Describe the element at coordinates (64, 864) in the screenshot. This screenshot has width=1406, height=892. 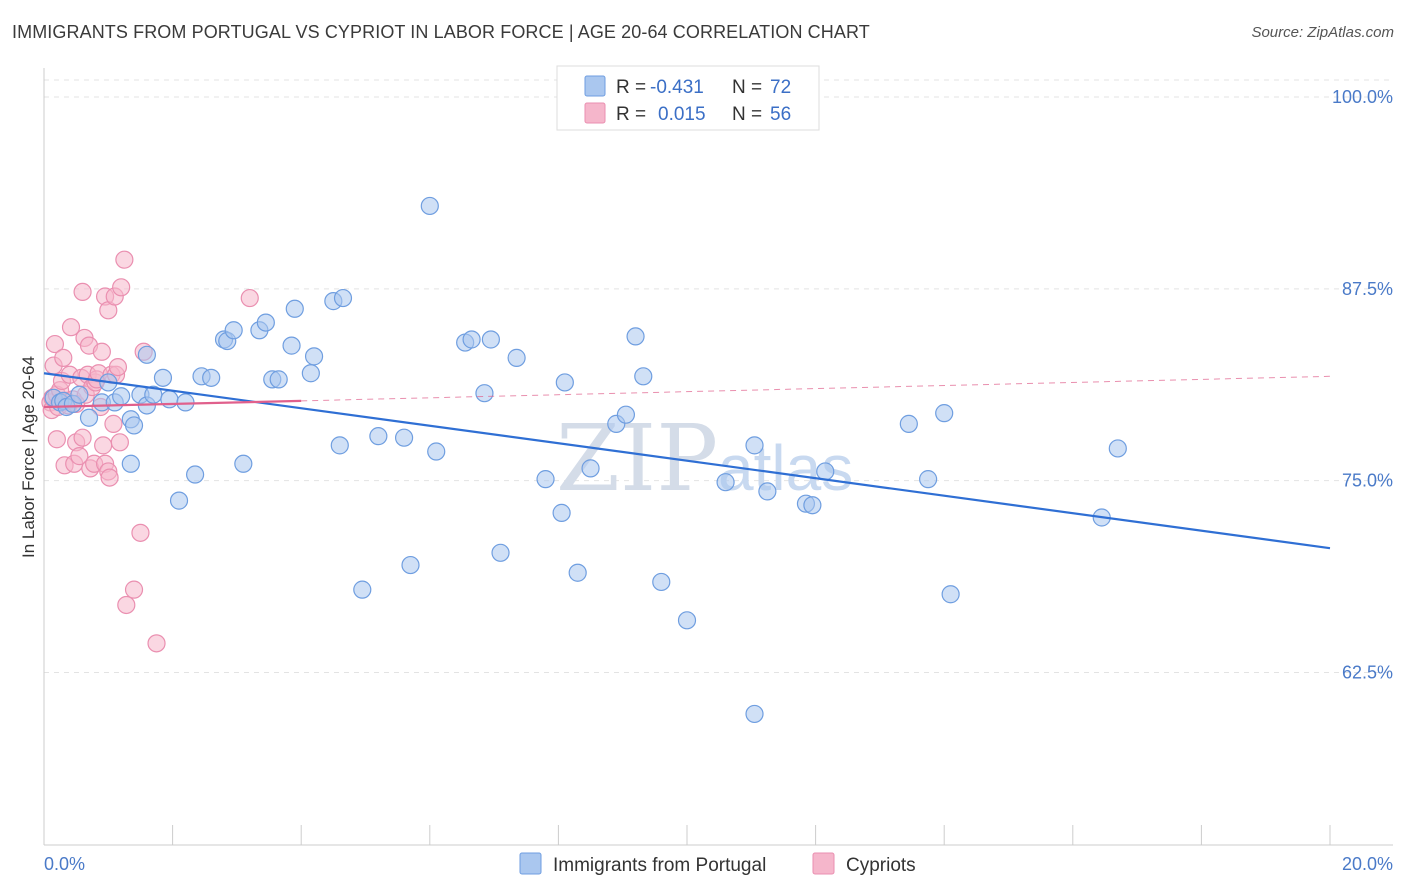
I see `x-tick-label-min: 0.0%` at that location.